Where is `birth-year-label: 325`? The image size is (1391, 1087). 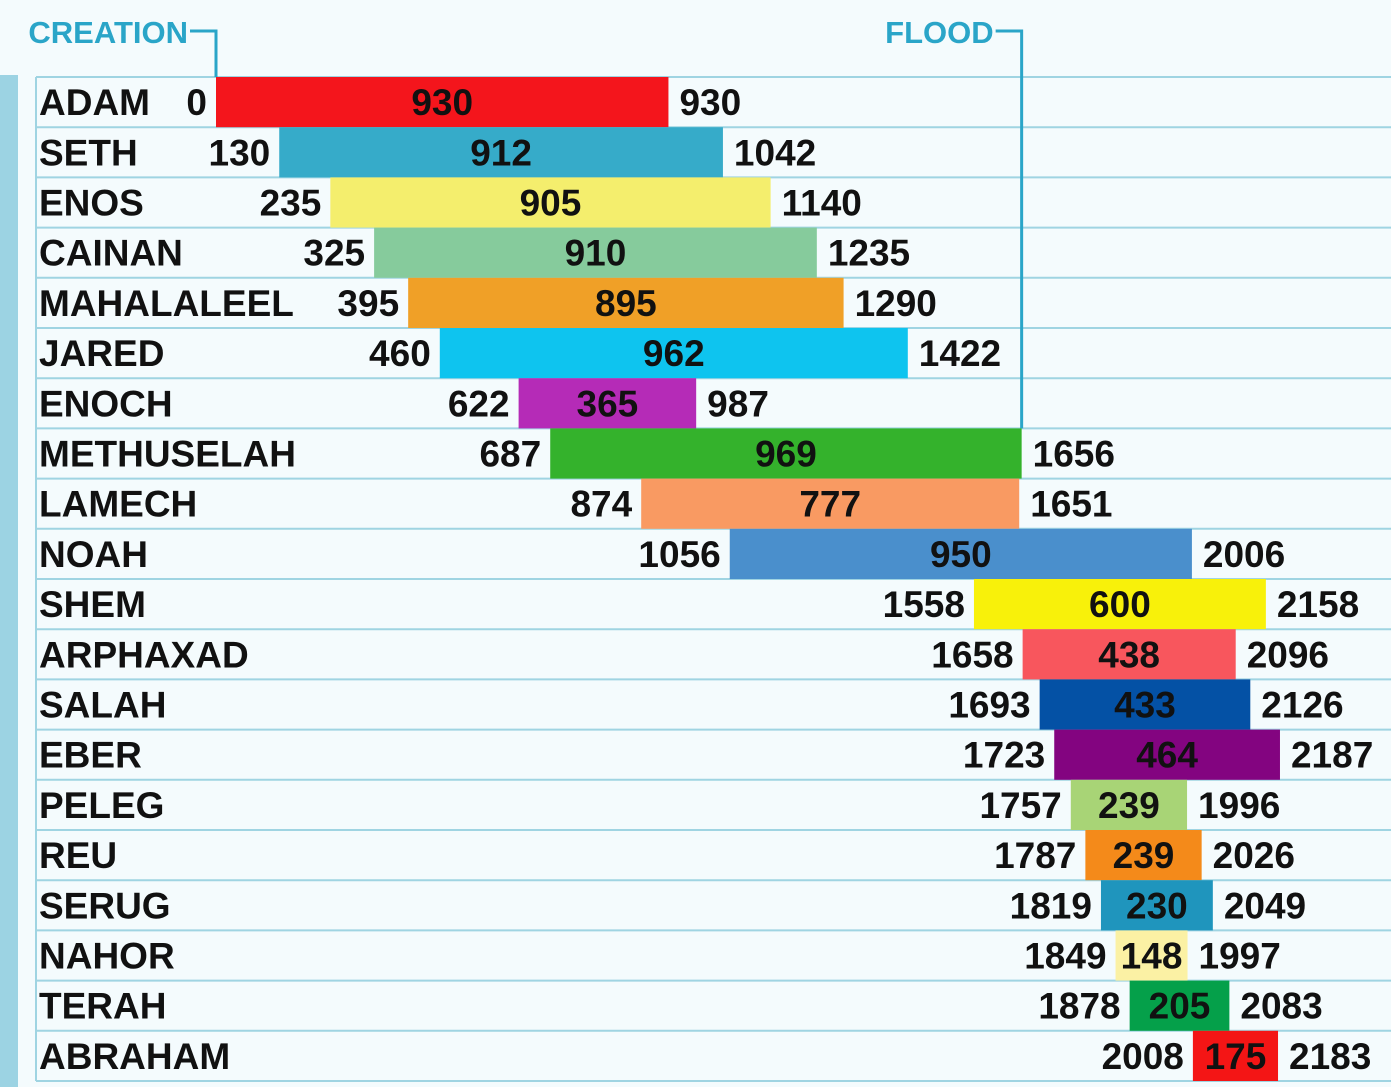 birth-year-label: 325 is located at coordinates (334, 253).